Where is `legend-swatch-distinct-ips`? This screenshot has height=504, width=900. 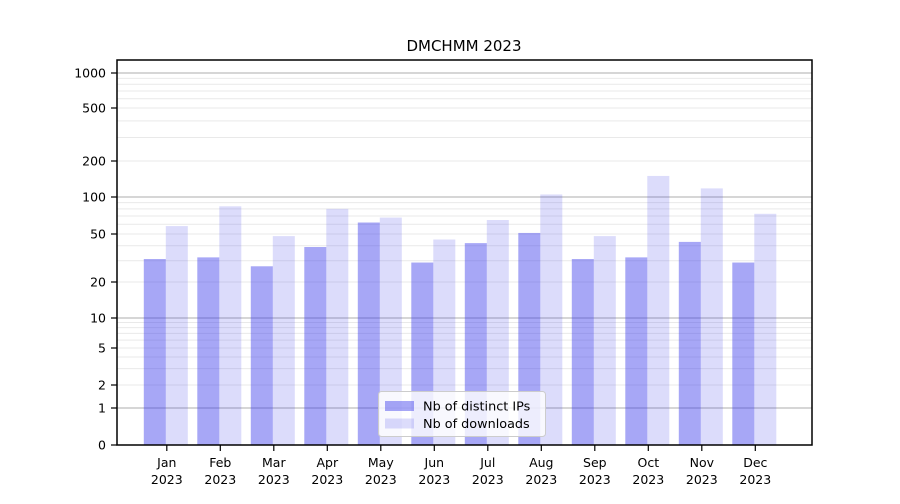 legend-swatch-distinct-ips is located at coordinates (399, 406).